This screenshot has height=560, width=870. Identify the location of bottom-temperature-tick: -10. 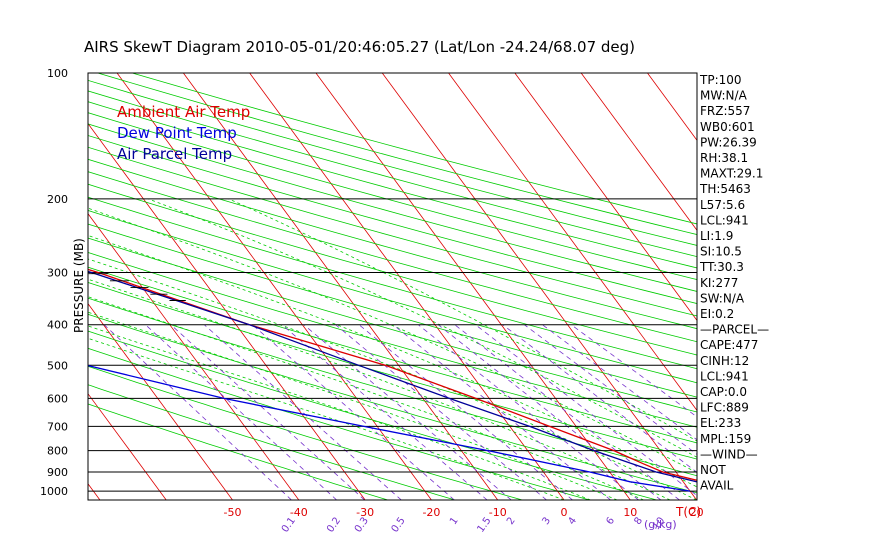
(498, 512).